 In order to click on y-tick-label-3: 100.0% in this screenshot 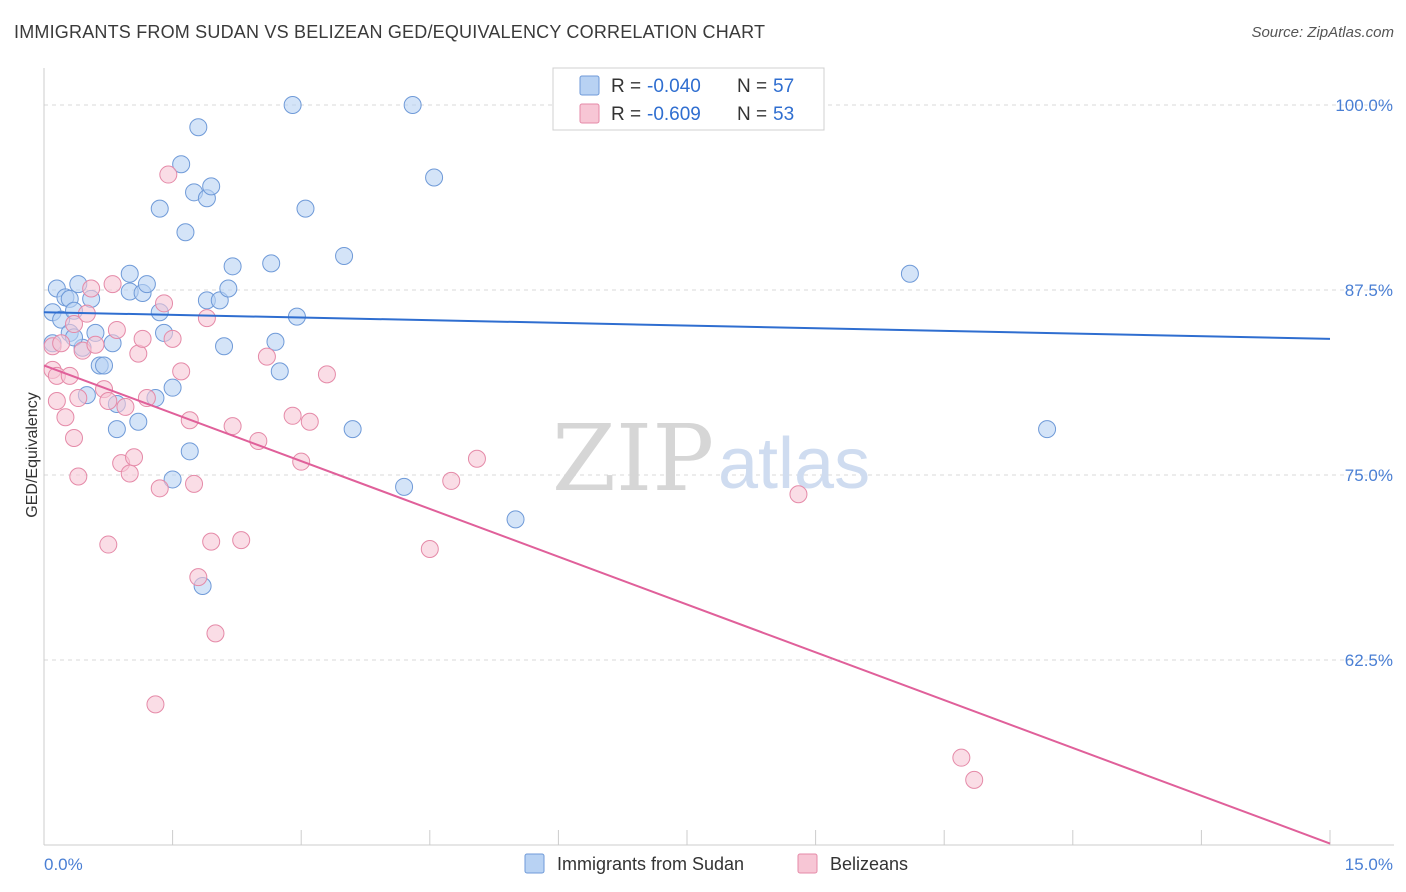, I will do `click(1364, 105)`.